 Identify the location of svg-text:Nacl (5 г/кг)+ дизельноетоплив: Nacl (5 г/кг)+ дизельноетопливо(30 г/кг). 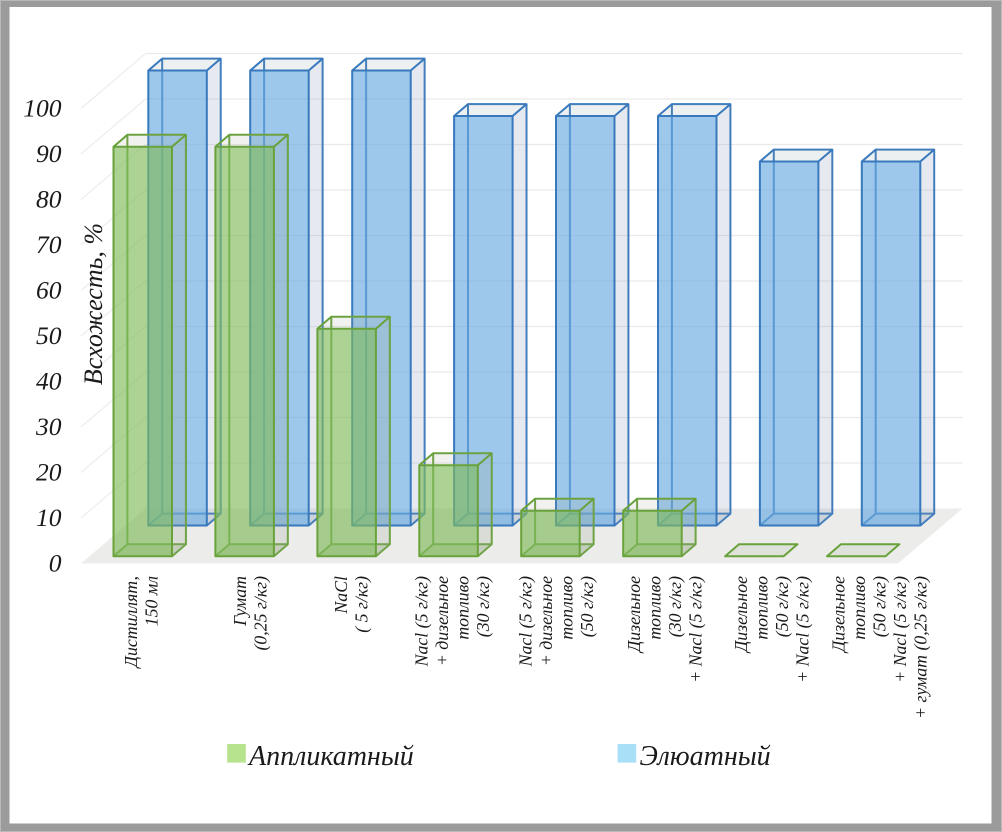
(452, 621).